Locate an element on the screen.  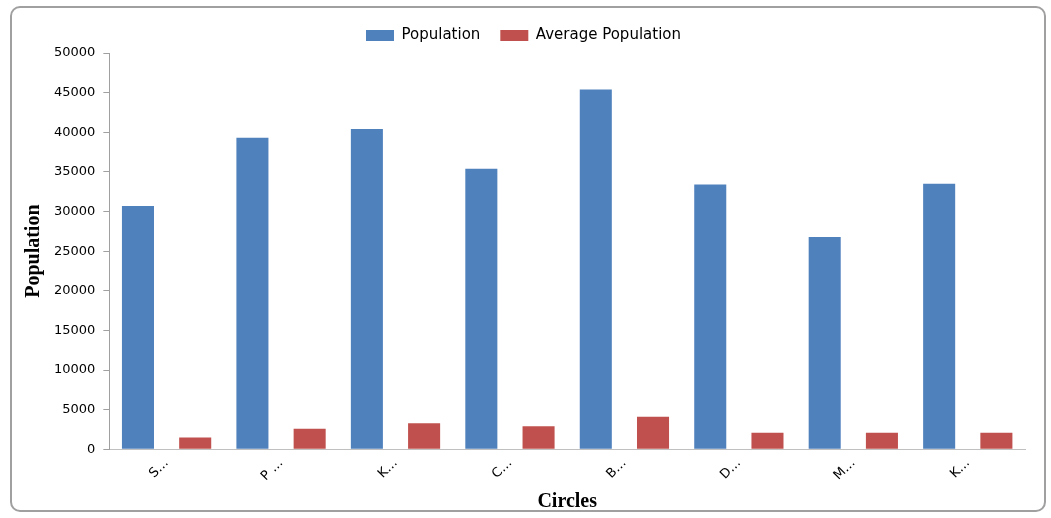
y-tick-label: 30000 is located at coordinates (75, 210).